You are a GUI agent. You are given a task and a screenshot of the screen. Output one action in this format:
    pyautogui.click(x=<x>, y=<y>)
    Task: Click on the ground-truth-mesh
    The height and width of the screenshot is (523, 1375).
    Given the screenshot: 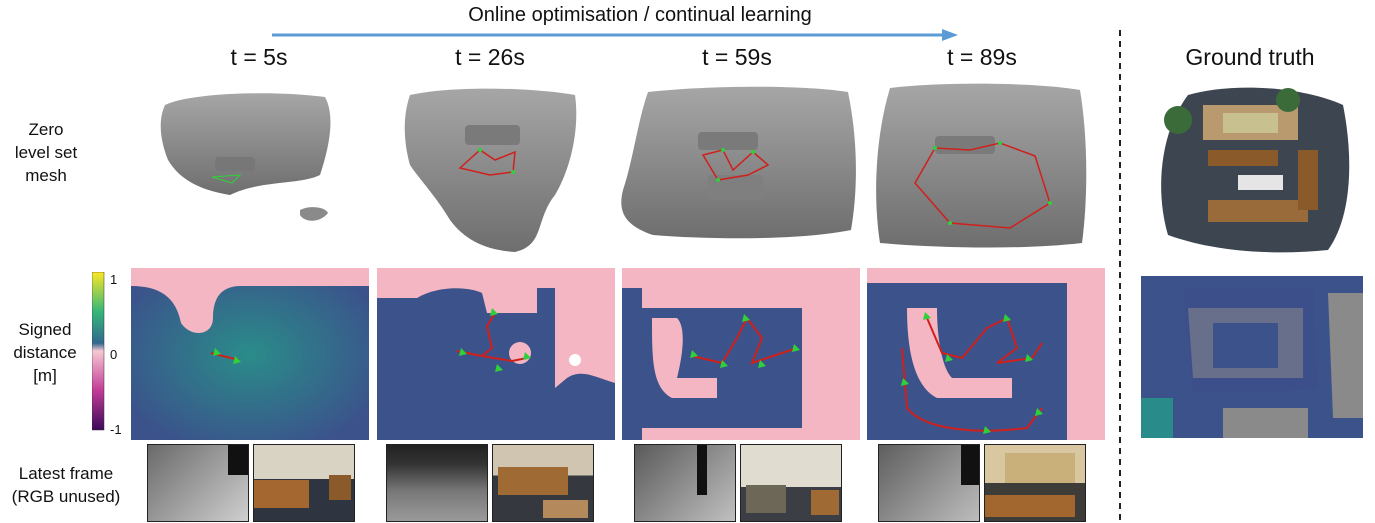 What is the action you would take?
    pyautogui.click(x=1255, y=170)
    